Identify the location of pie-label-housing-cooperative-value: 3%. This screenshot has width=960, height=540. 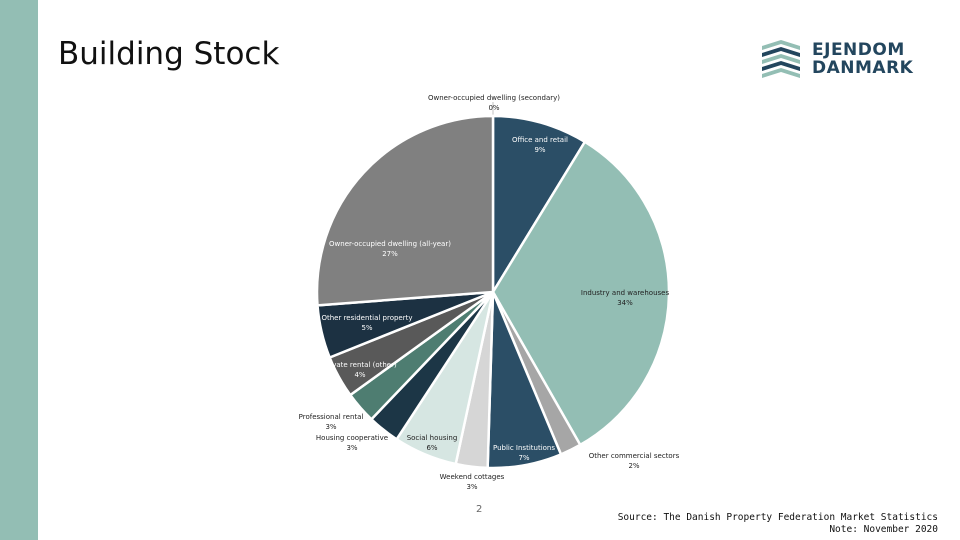
(351, 448).